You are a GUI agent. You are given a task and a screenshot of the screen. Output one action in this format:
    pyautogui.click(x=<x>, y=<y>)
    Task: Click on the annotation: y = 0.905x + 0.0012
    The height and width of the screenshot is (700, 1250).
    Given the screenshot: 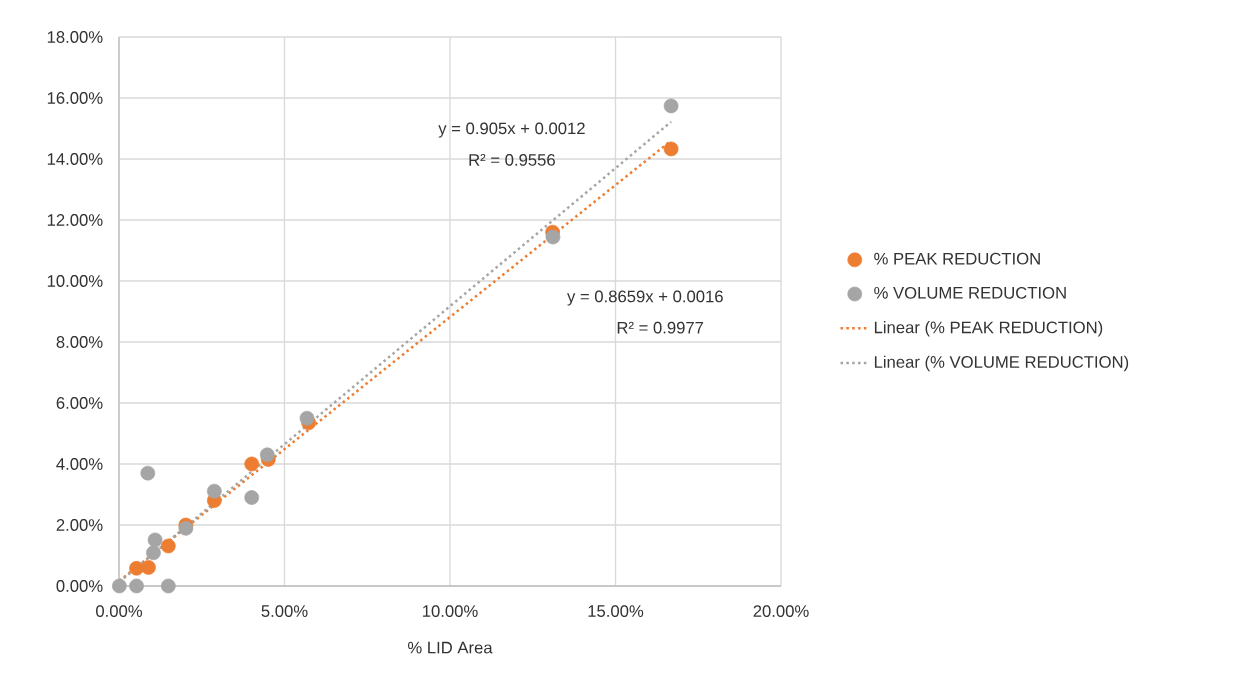 What is the action you would take?
    pyautogui.click(x=511, y=130)
    